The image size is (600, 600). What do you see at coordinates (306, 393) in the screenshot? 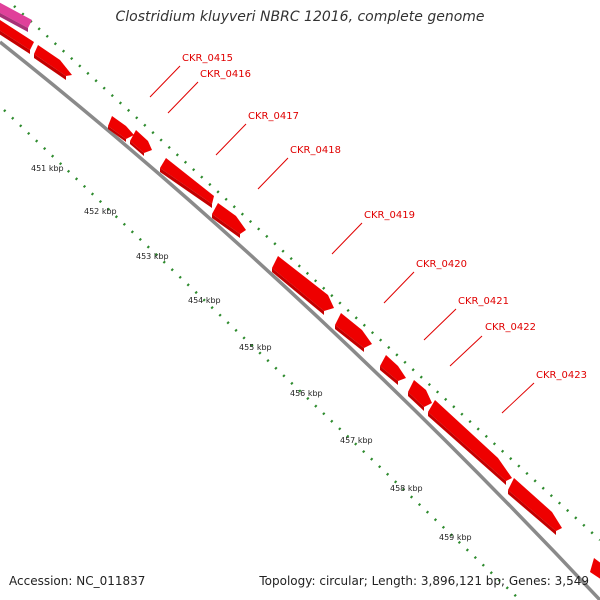
I see `scale-tick-label: 456 kbp` at bounding box center [306, 393].